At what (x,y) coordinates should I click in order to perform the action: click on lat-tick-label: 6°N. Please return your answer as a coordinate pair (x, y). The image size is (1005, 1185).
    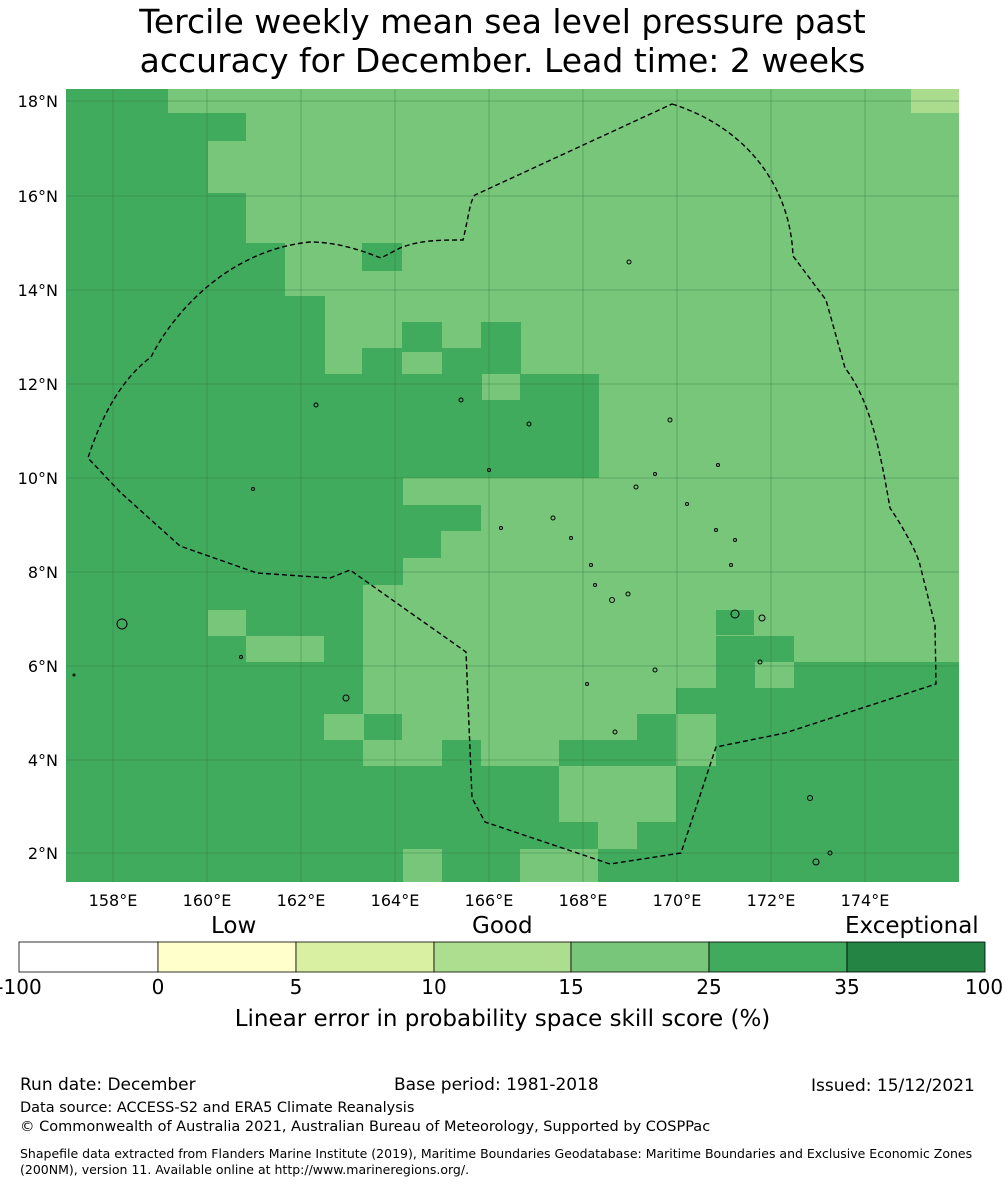
    Looking at the image, I should click on (43, 666).